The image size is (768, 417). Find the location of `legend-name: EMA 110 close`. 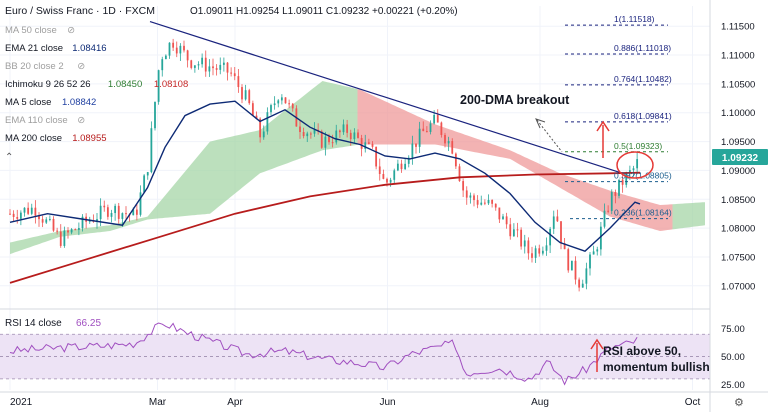

legend-name: EMA 110 close is located at coordinates (36, 120).